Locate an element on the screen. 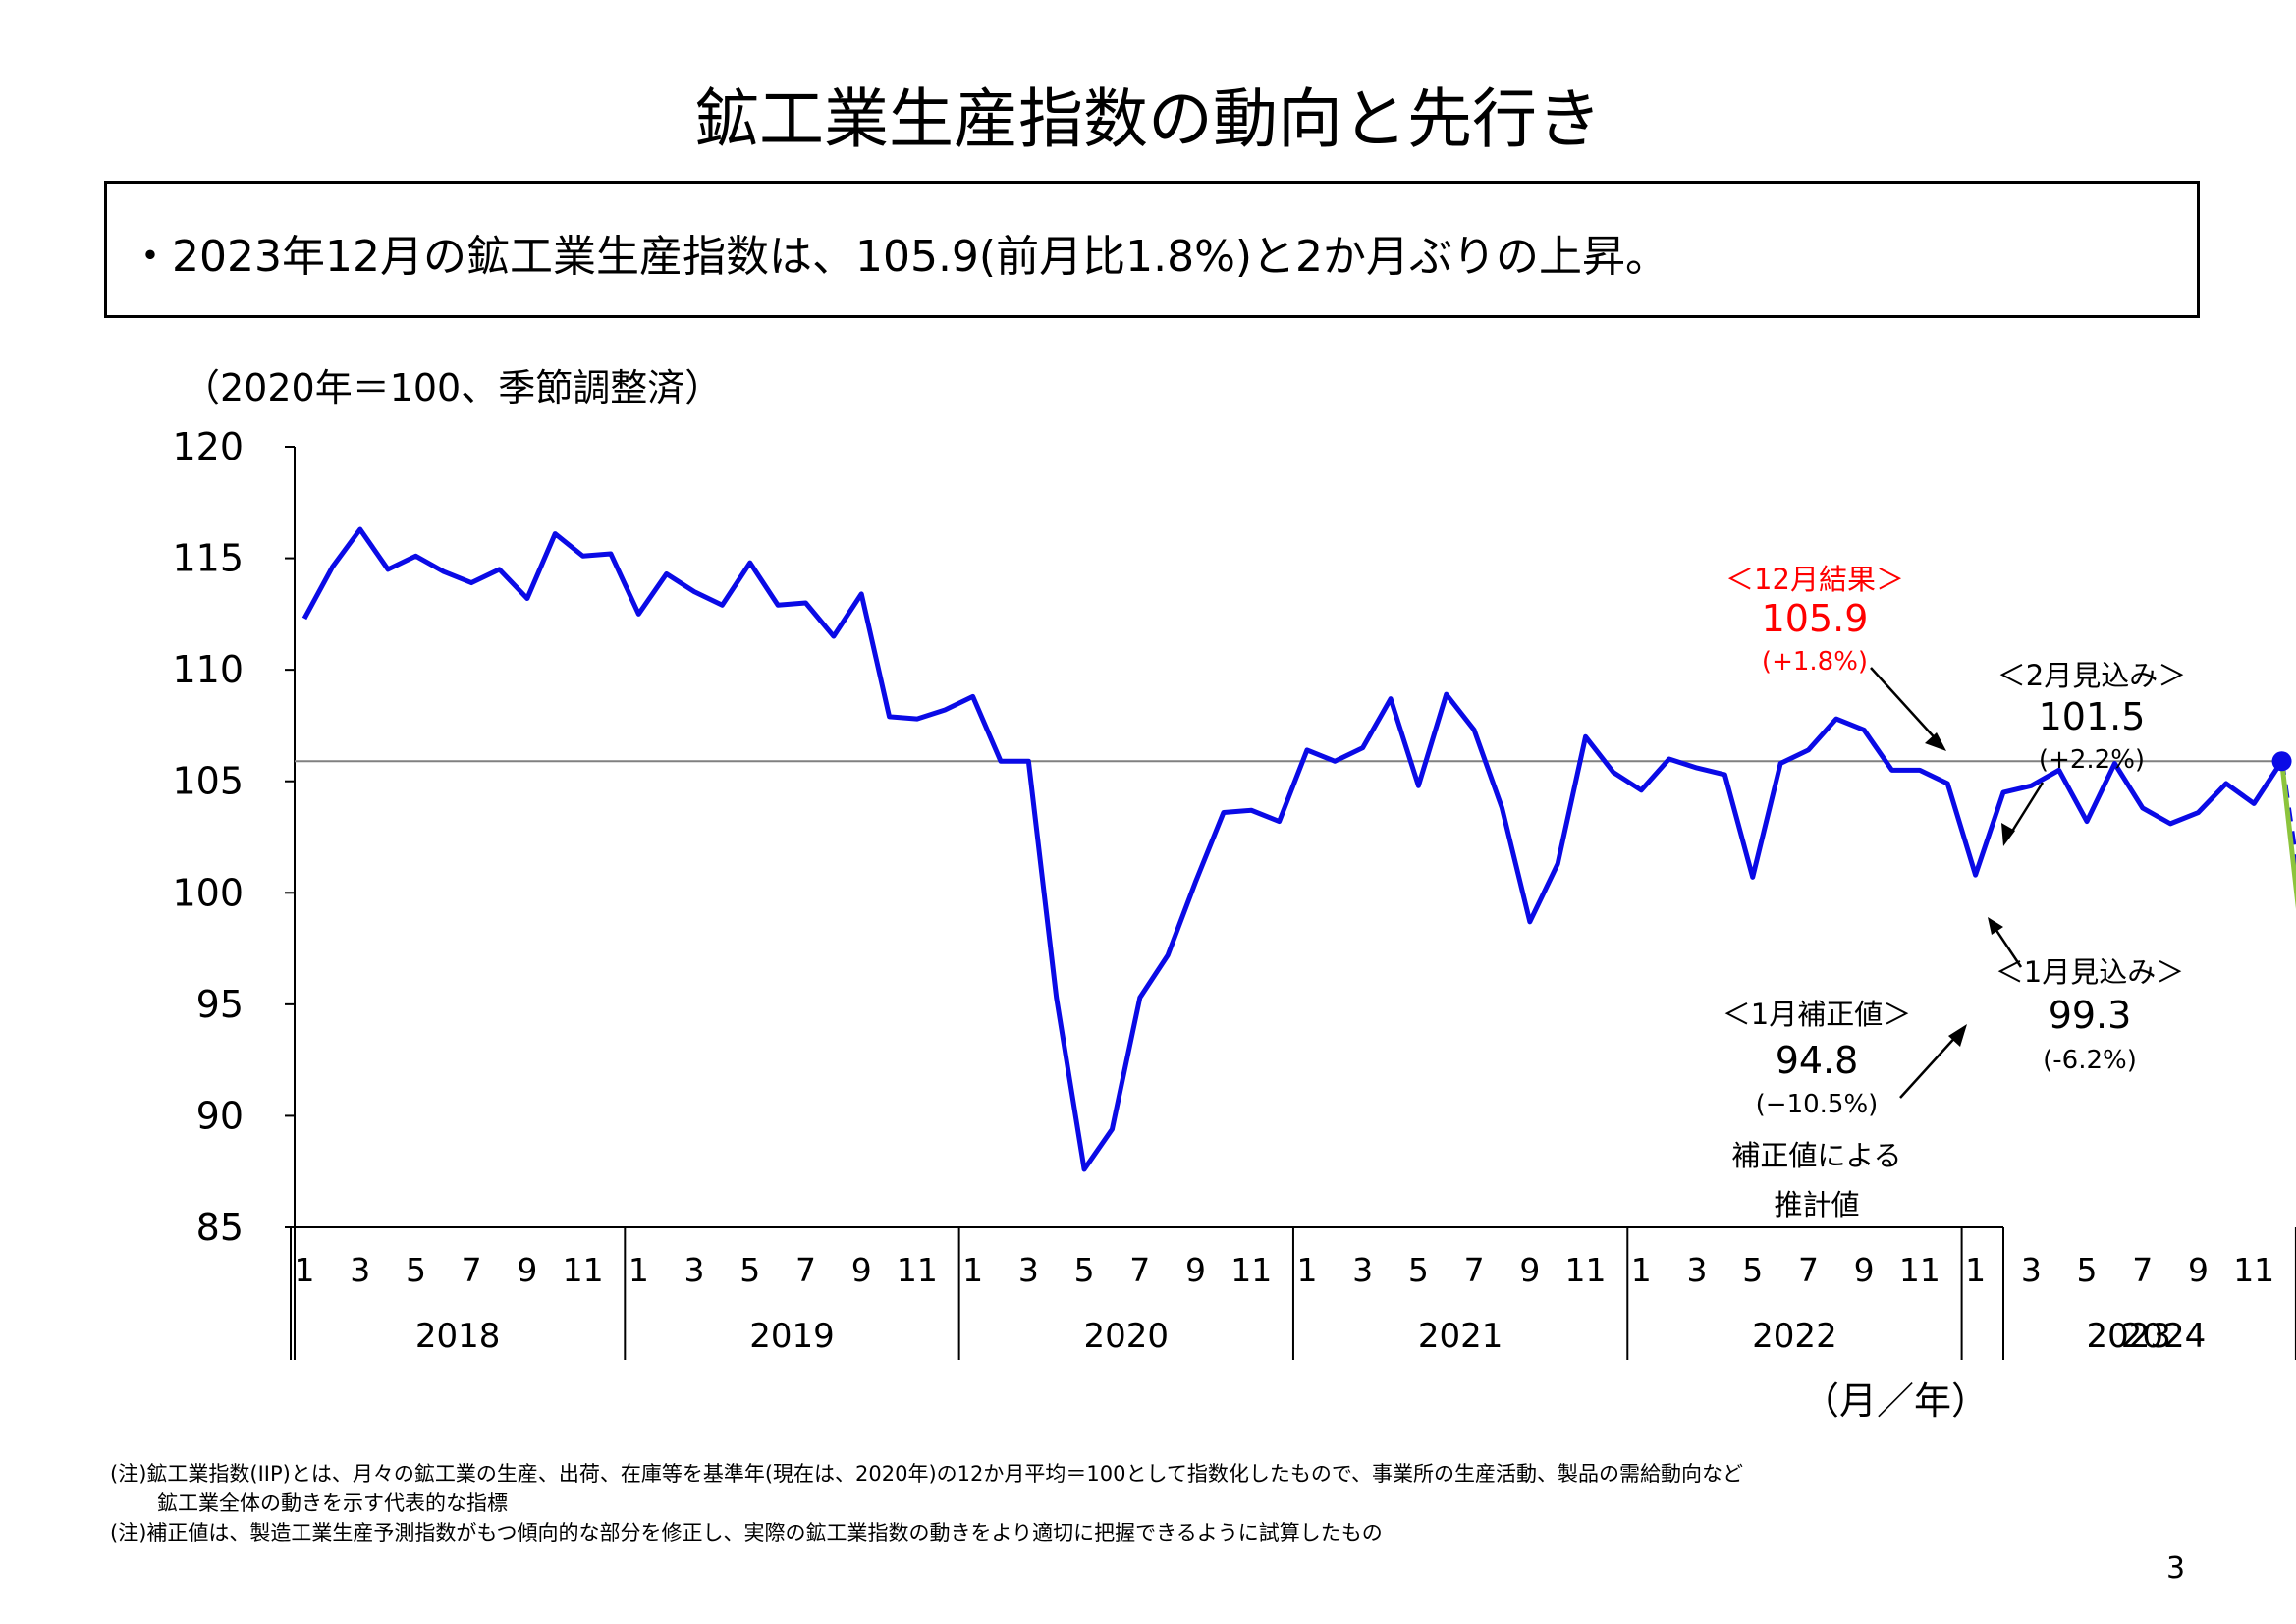  adjusted-annotation-label: ＜1月補正値＞ is located at coordinates (1816, 1014).